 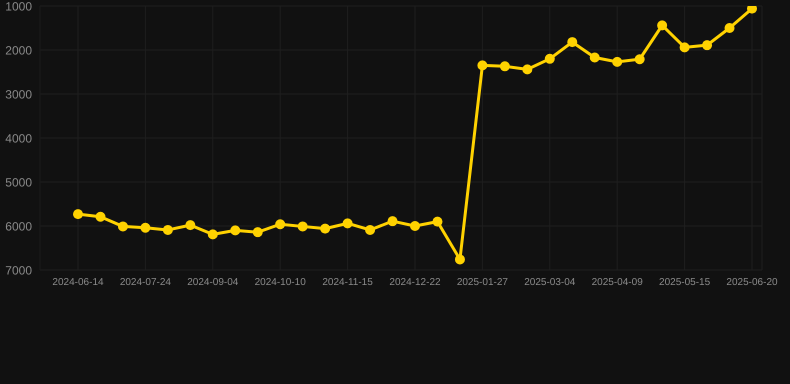 What do you see at coordinates (752, 282) in the screenshot?
I see `x-tick-label: 2025-06-20` at bounding box center [752, 282].